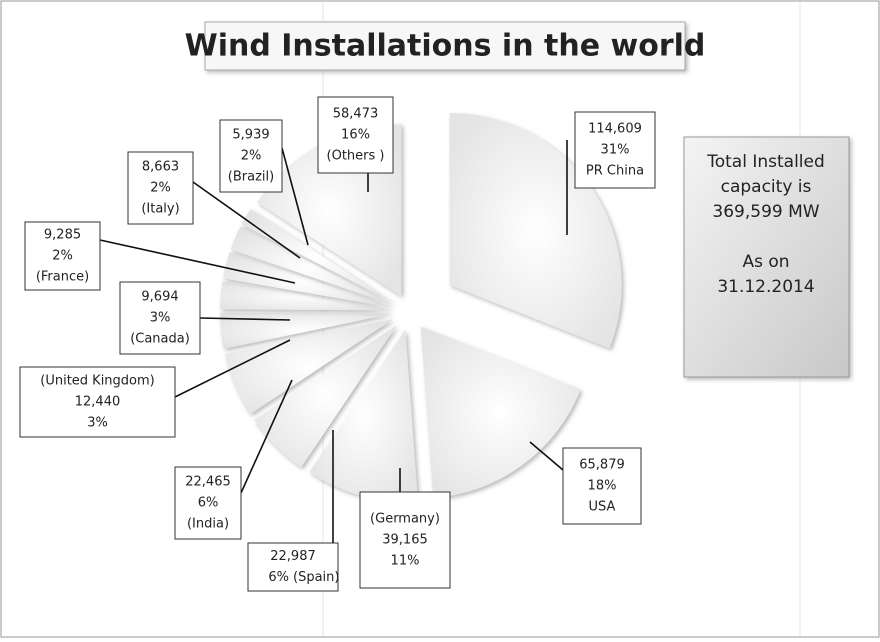  What do you see at coordinates (615, 129) in the screenshot?
I see `value-label: 114,609` at bounding box center [615, 129].